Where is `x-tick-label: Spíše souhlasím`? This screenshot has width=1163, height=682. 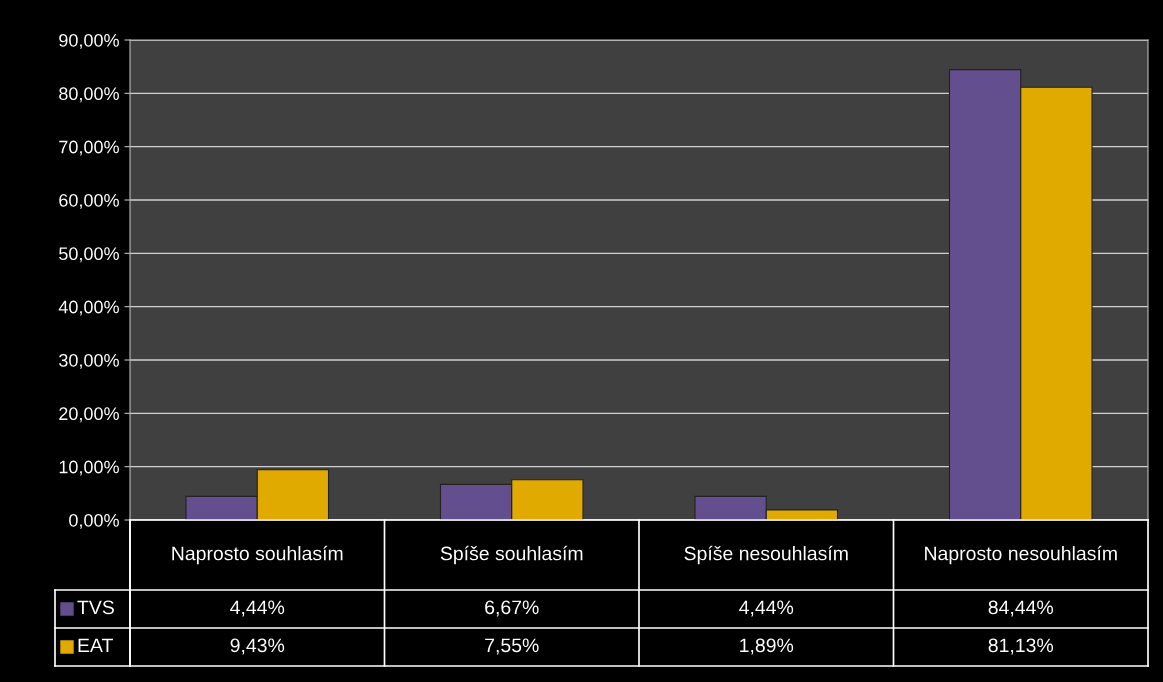
x-tick-label: Spíše souhlasím is located at coordinates (511, 555).